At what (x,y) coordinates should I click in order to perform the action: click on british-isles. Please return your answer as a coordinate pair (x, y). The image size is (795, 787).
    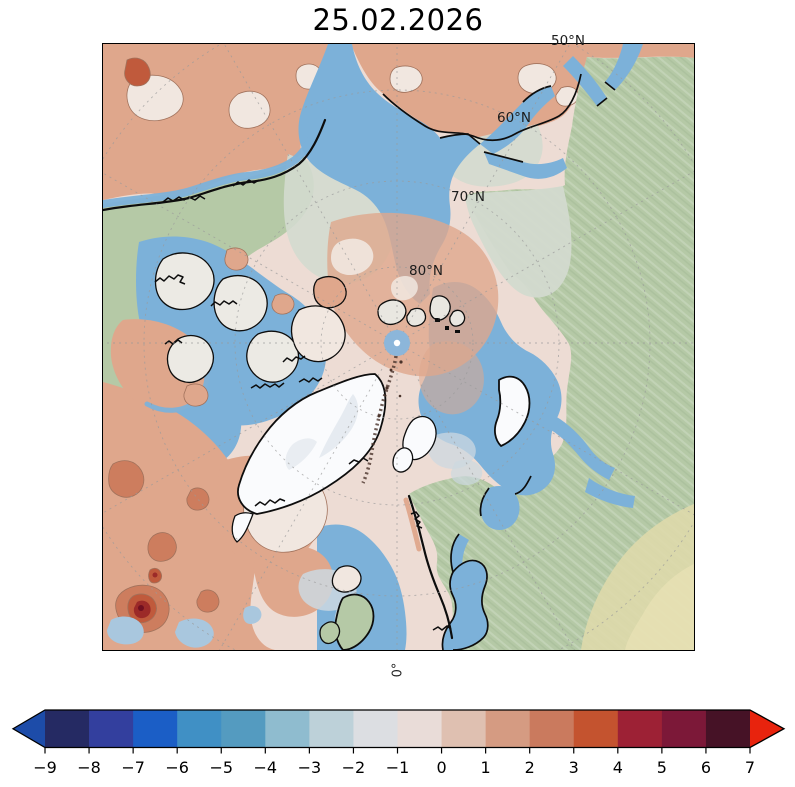
    Looking at the image, I should click on (347, 621).